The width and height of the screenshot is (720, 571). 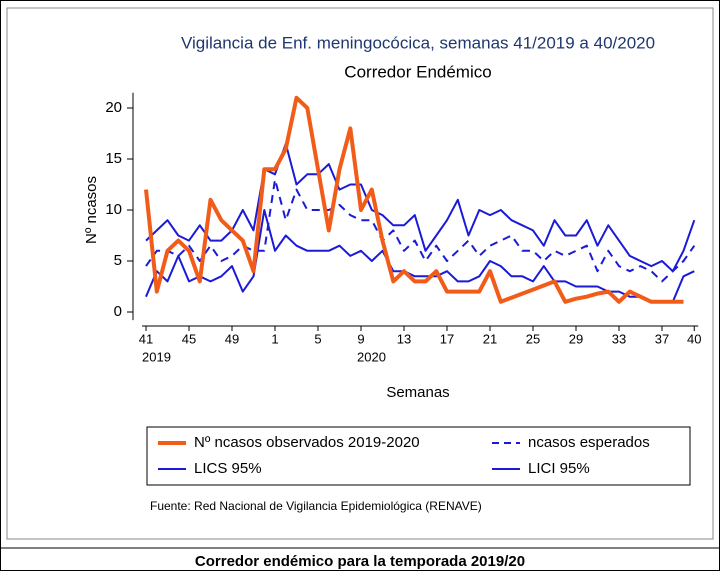 What do you see at coordinates (113, 158) in the screenshot?
I see `y-tick-label: 15` at bounding box center [113, 158].